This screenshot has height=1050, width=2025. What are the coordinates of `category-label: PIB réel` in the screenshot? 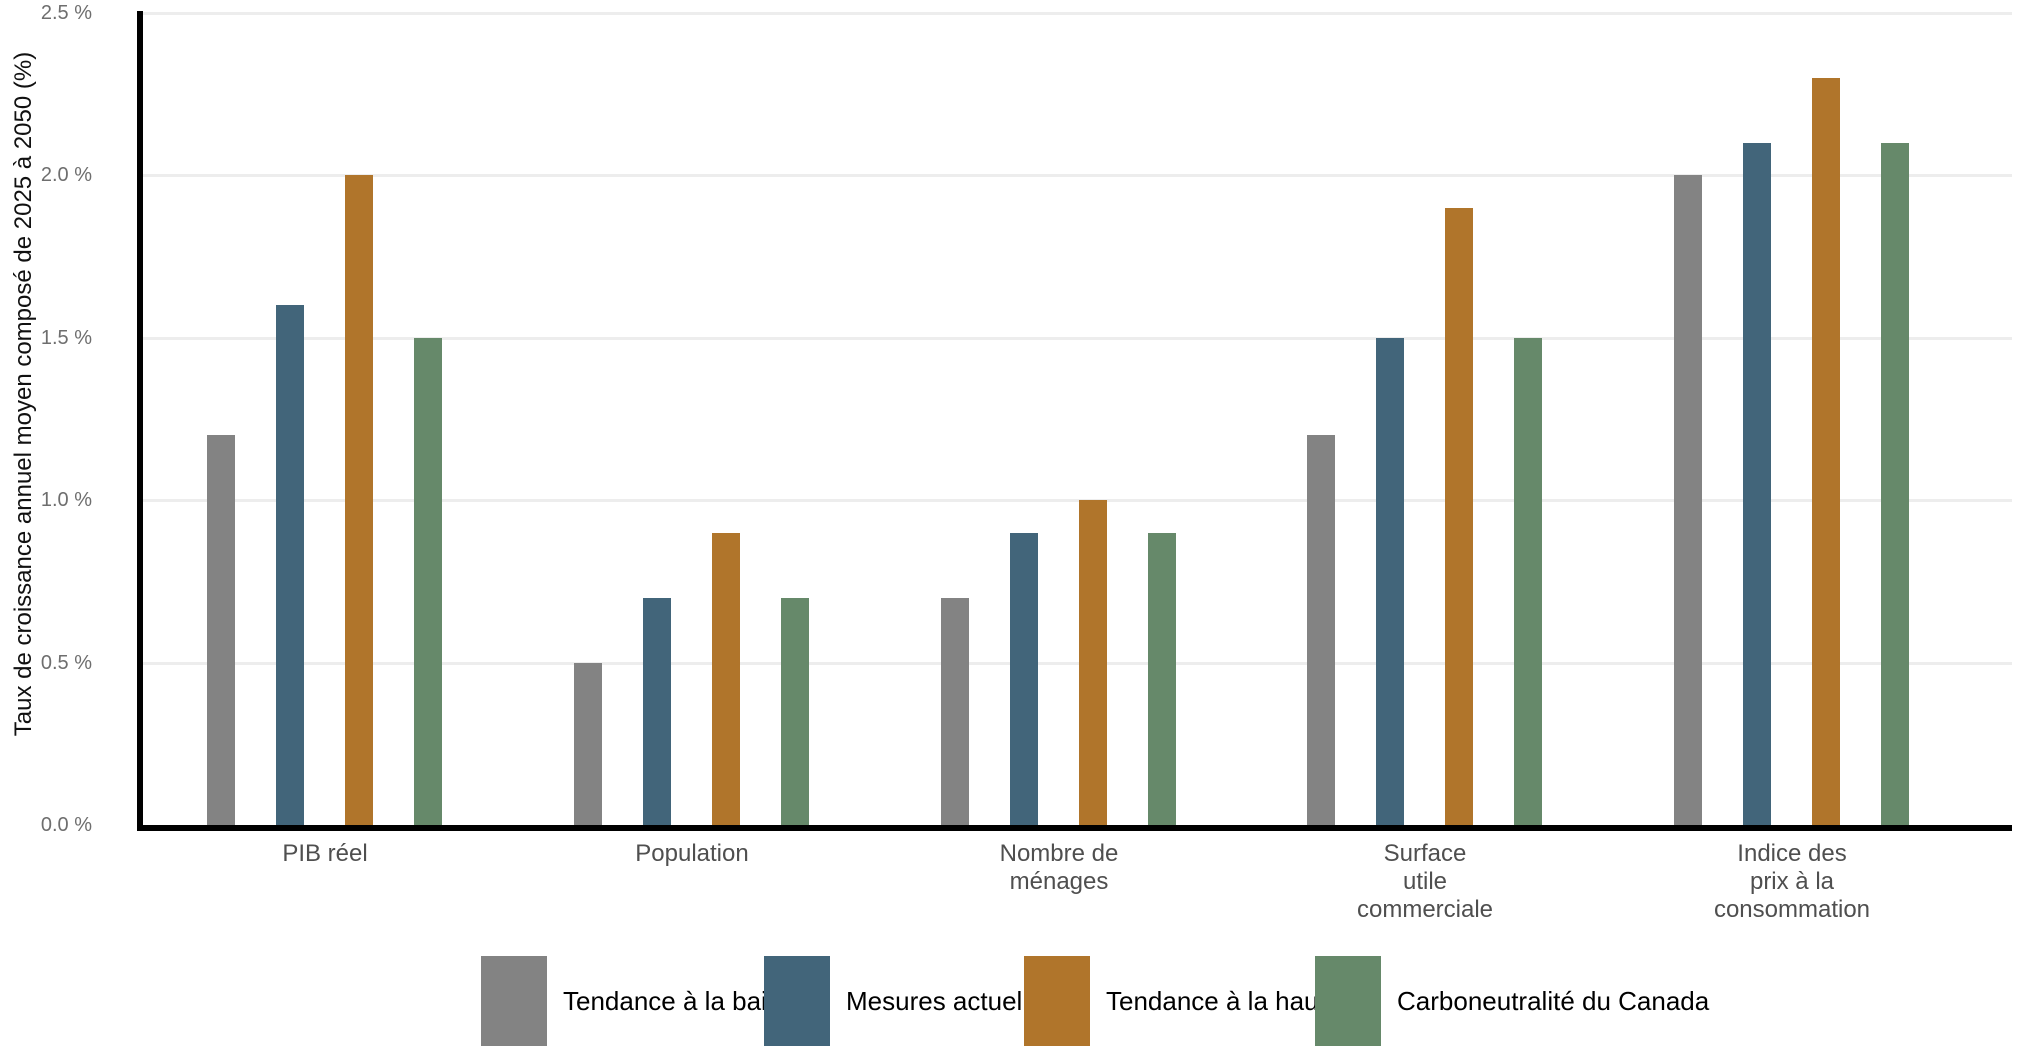 It's located at (325, 853).